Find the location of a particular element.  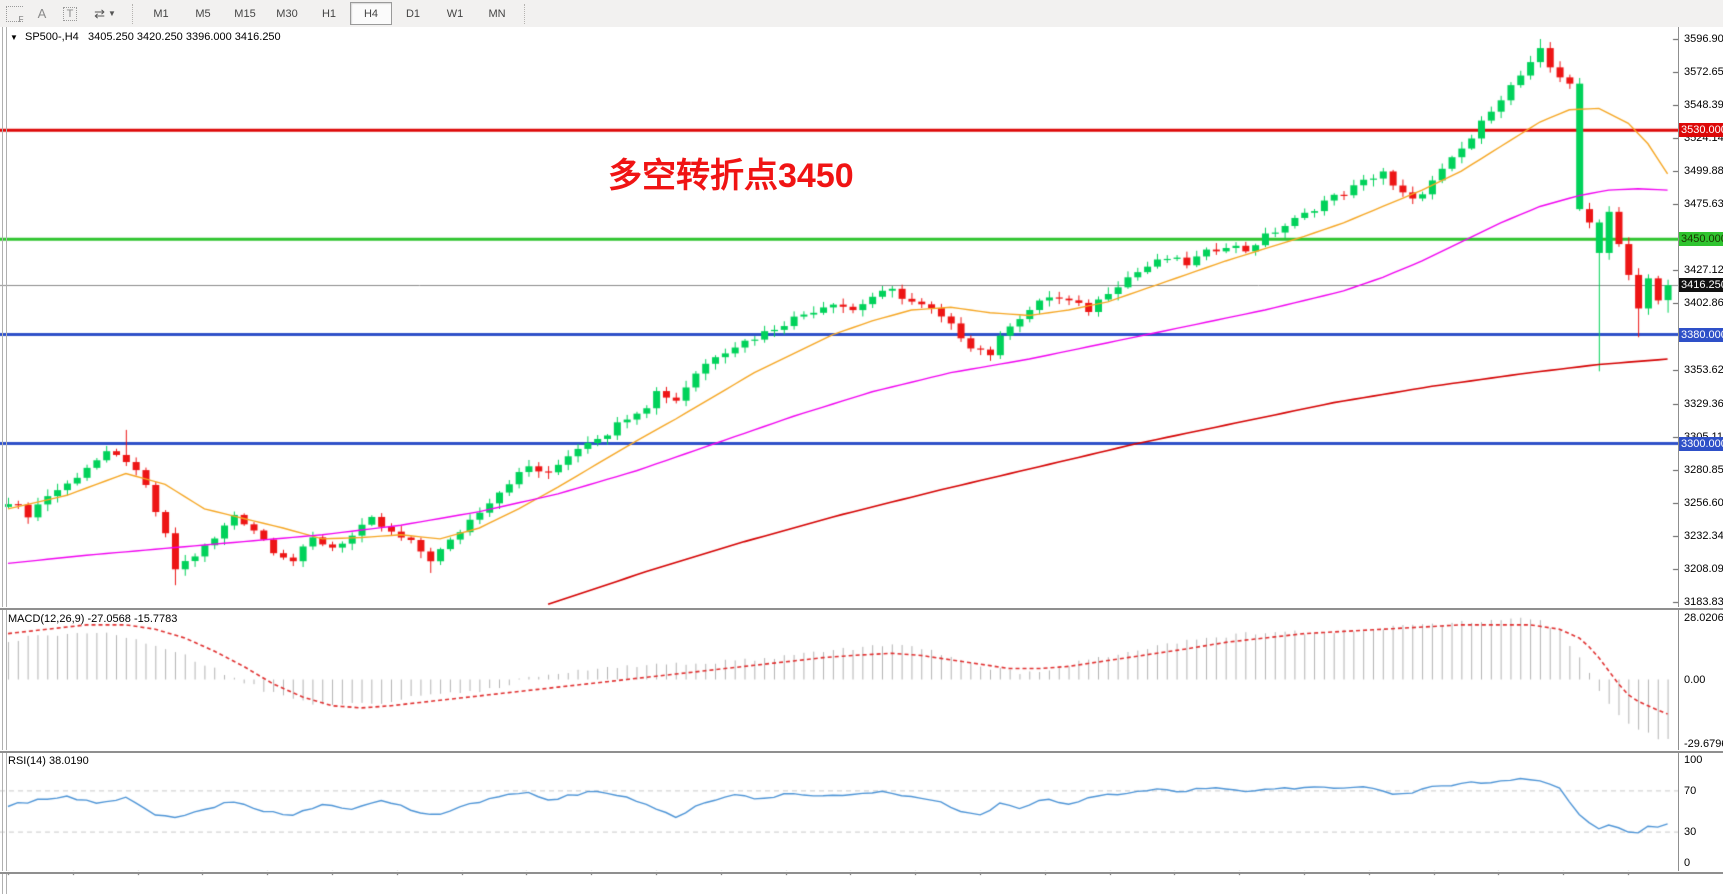

timeframe-button-group: M1 M5 M15 M30 H1 H4 D1 W1 MN is located at coordinates (329, 13).